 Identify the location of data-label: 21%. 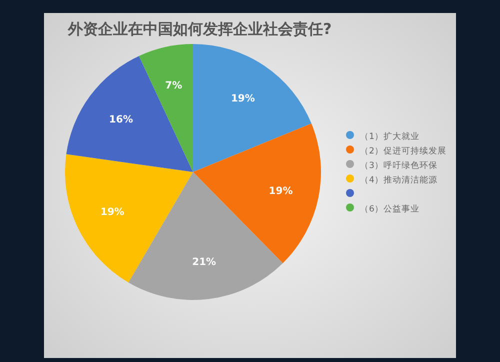
(204, 262).